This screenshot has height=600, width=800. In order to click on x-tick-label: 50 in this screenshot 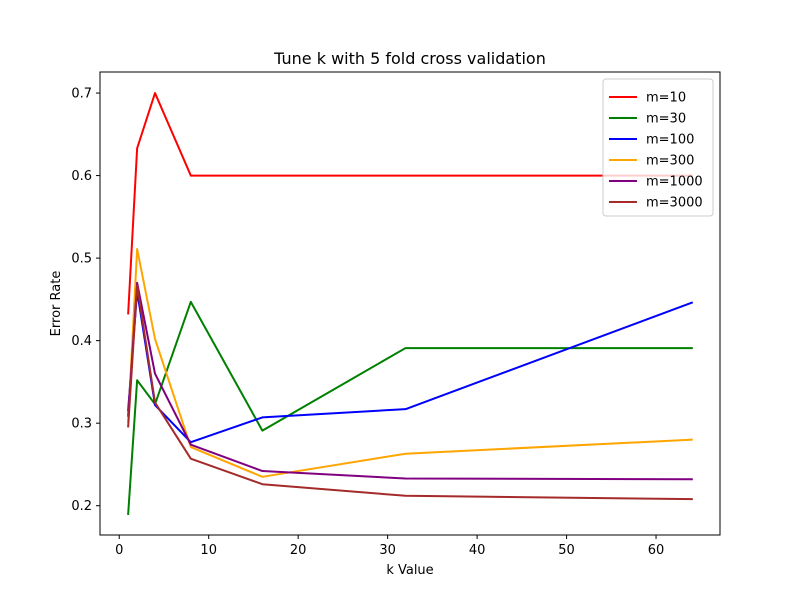, I will do `click(566, 550)`.